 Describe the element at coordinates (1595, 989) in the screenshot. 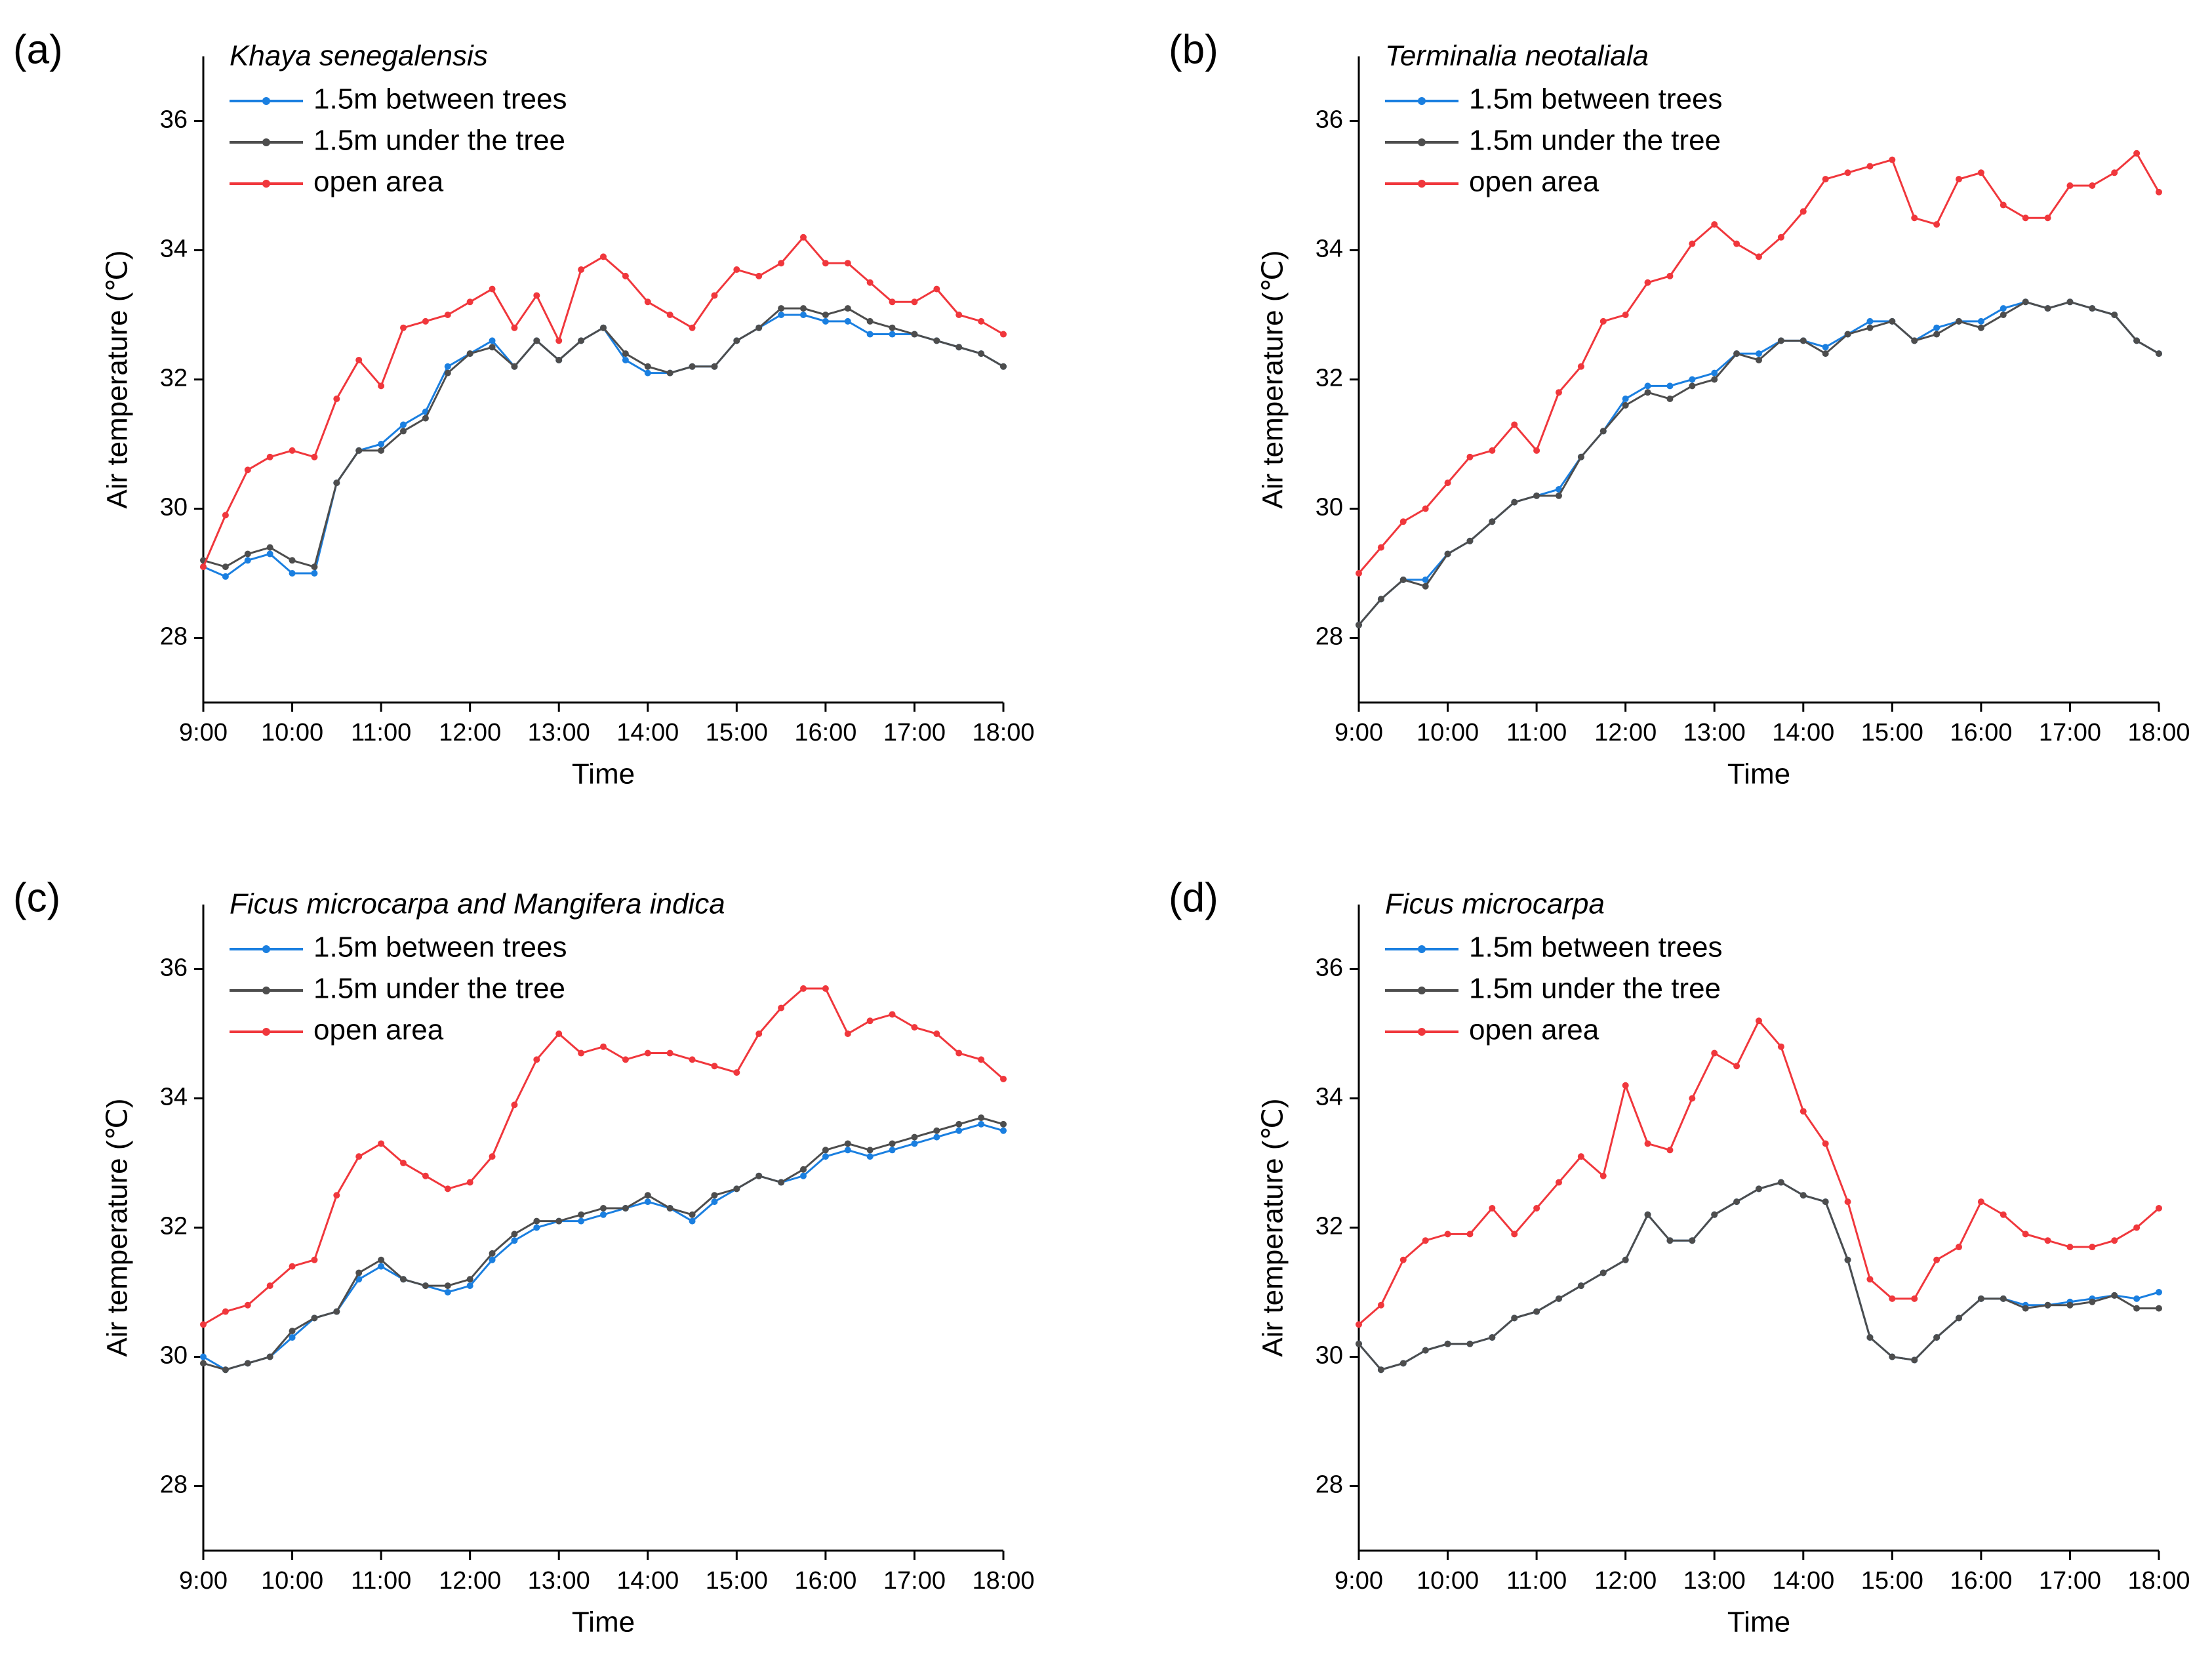

I see `legend-label: 1.5m under the tree` at that location.